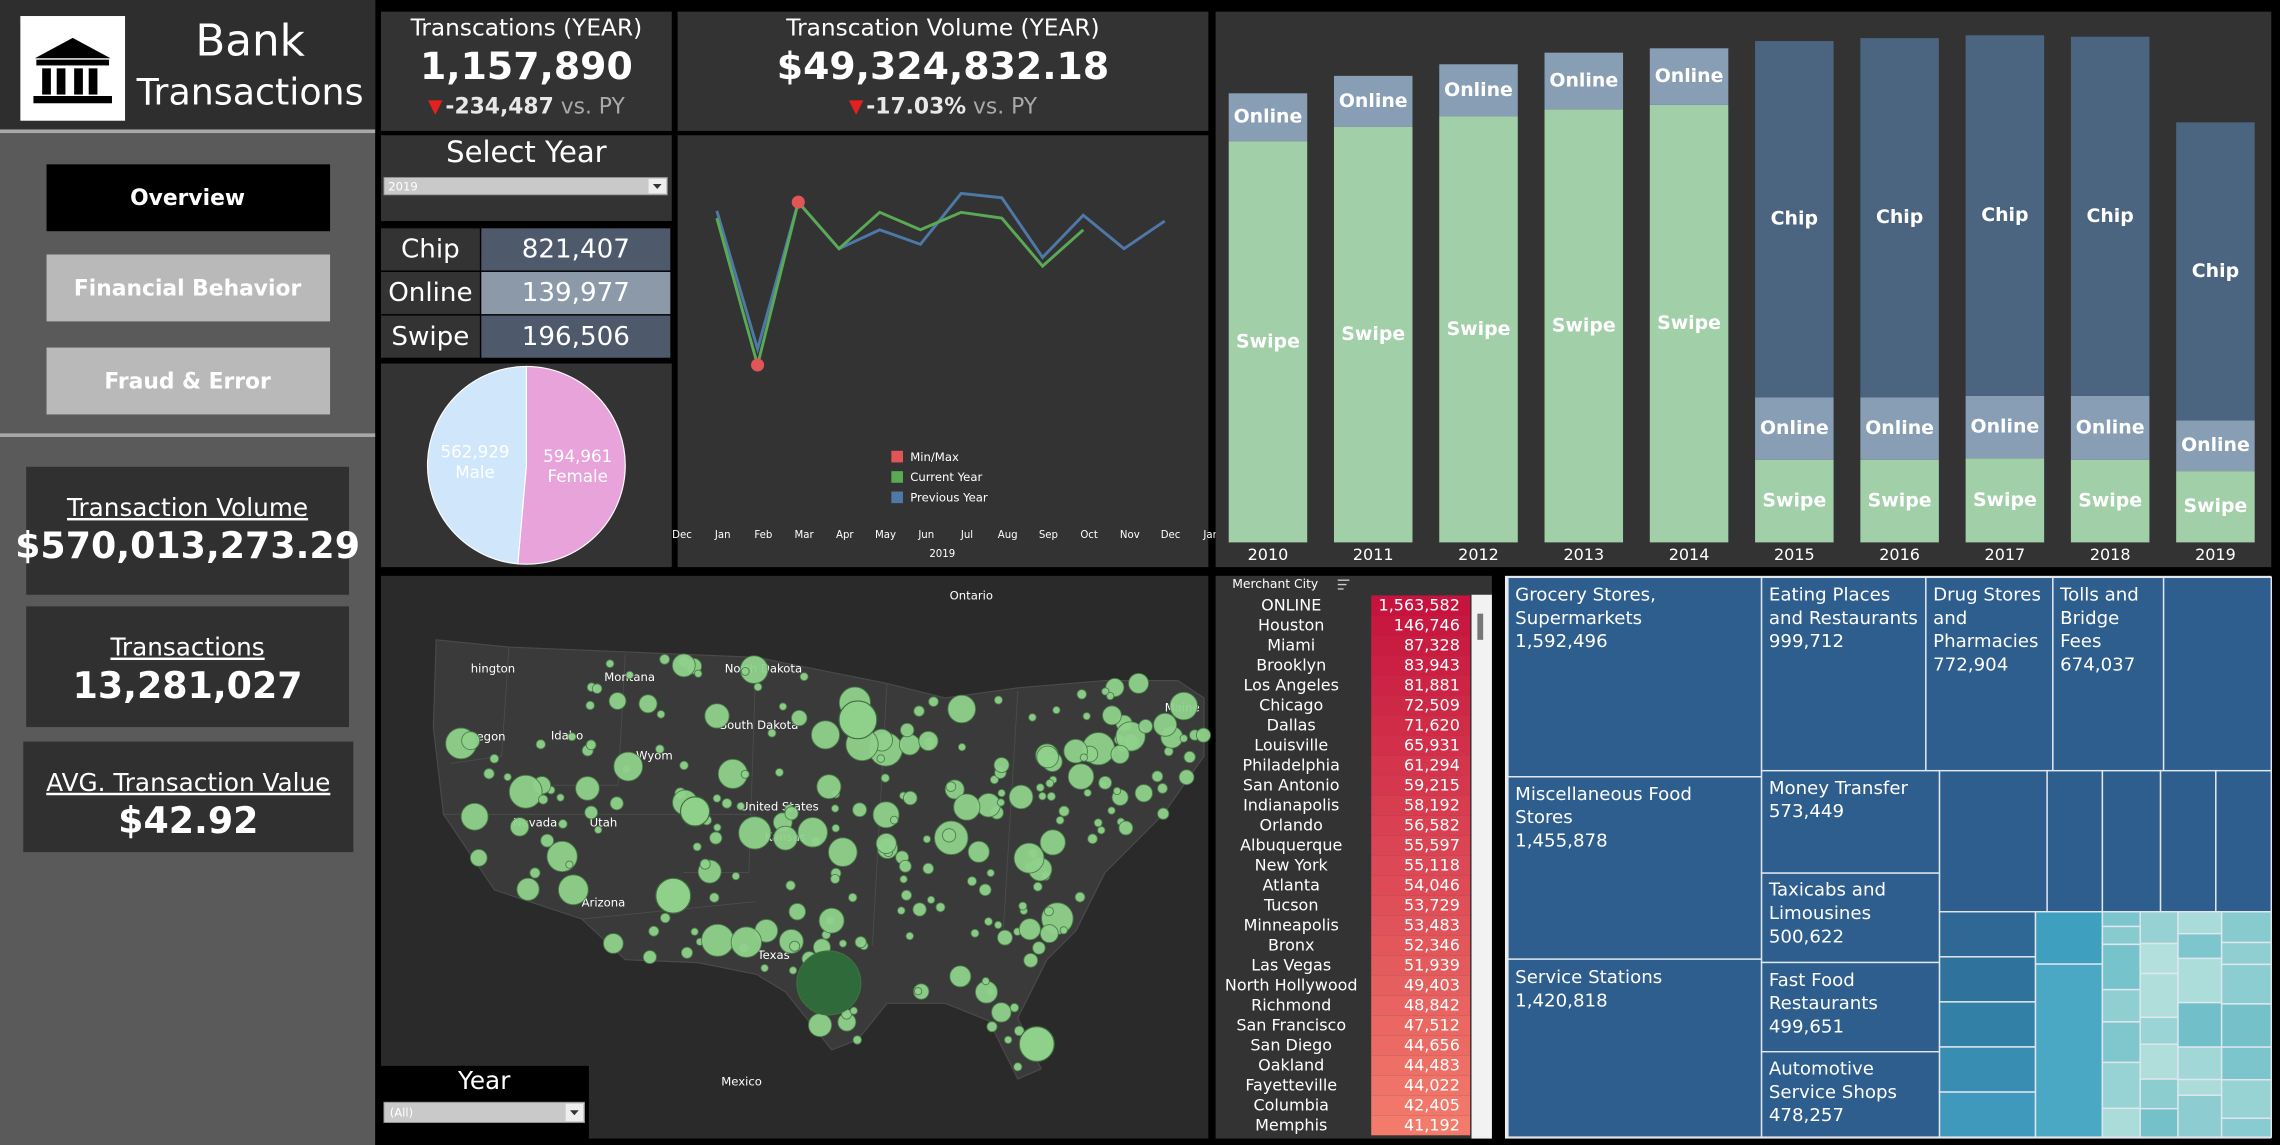  I want to click on nav-button-label: Fraud & Error, so click(187, 381).